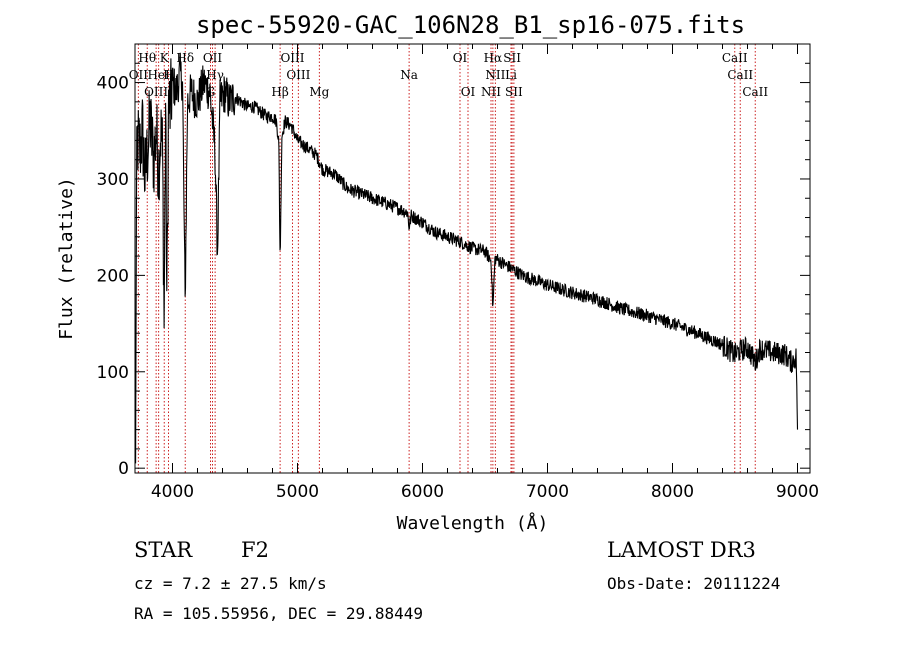 This screenshot has width=900, height=649. I want to click on line-marker-label: Na, so click(409, 75).